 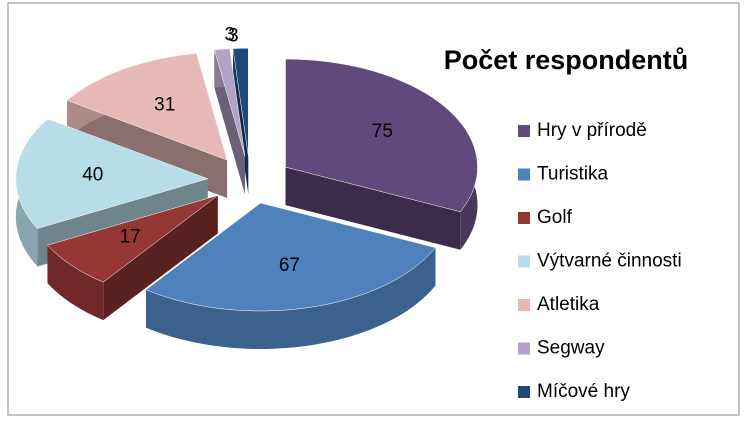 What do you see at coordinates (609, 261) in the screenshot?
I see `legend-label: Výtvarné činnosti` at bounding box center [609, 261].